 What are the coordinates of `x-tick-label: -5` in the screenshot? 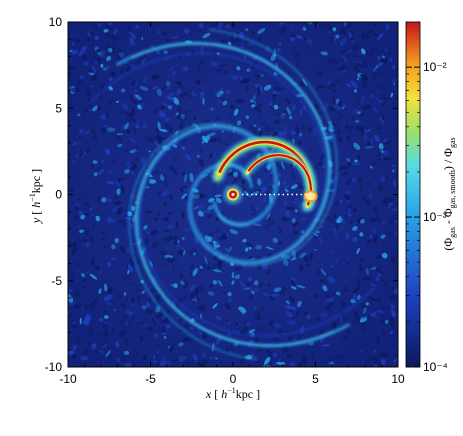 It's located at (150, 379).